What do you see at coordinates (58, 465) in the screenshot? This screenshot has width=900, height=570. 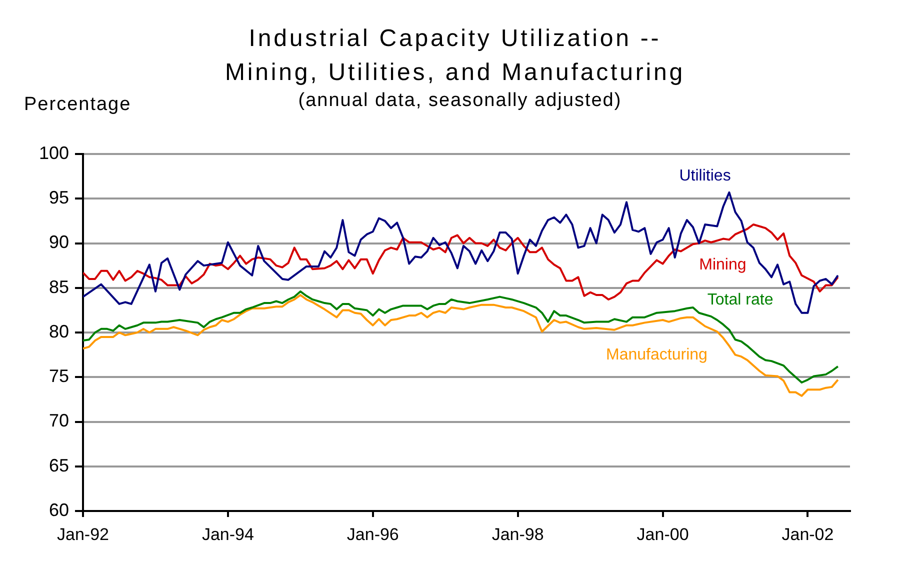 I see `y-tick-label: 65` at bounding box center [58, 465].